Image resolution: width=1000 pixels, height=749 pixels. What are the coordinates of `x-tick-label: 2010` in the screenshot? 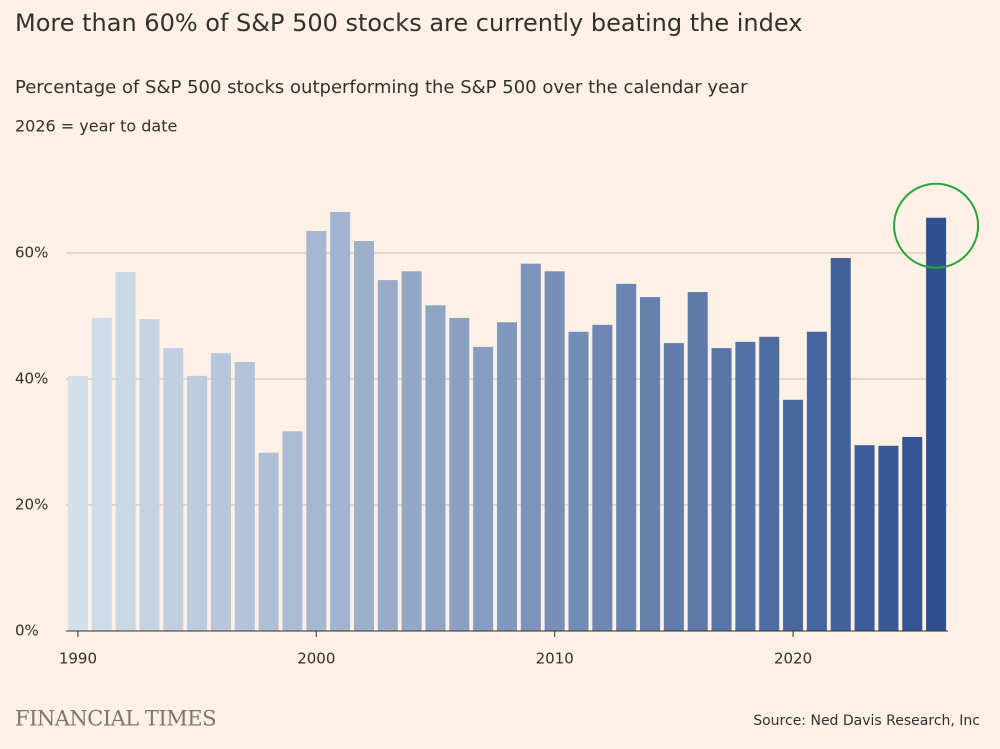 It's located at (555, 659).